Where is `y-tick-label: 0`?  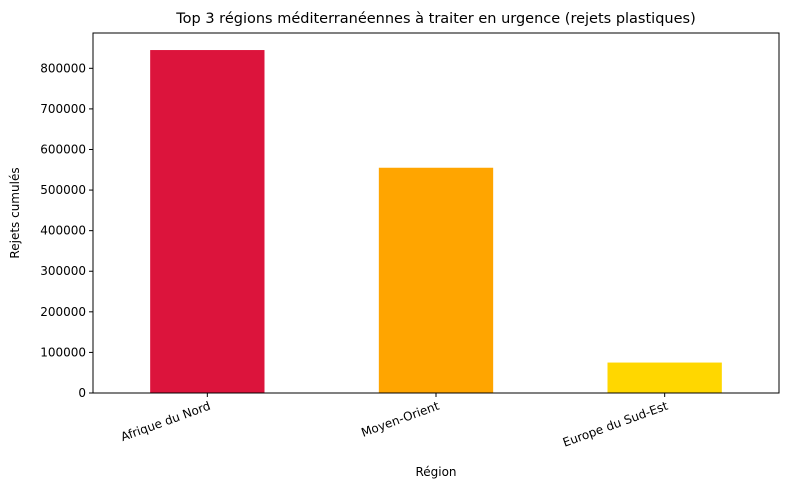
y-tick-label: 0 is located at coordinates (82, 393).